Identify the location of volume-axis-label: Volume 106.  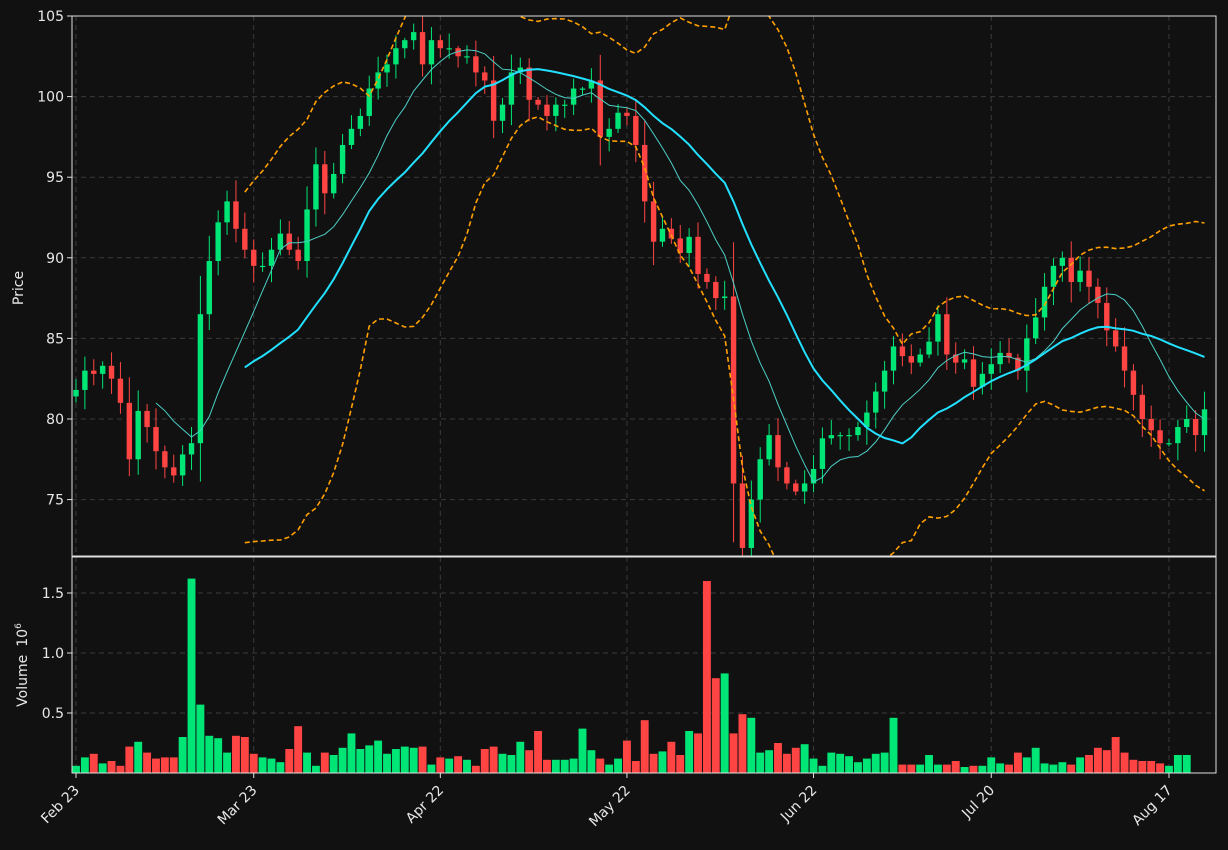
(22, 665).